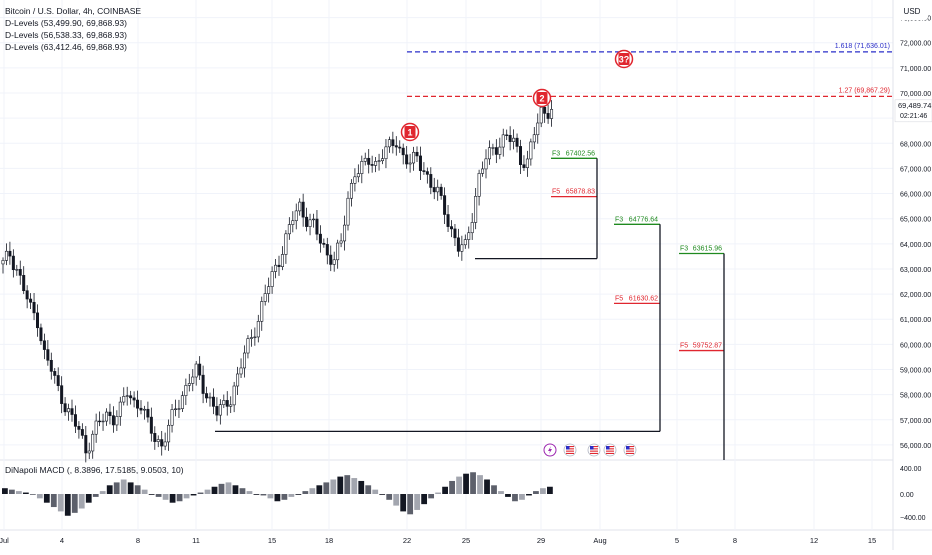 This screenshot has width=932, height=555. What do you see at coordinates (66, 23) in the screenshot?
I see `indicator-legend-1: D-Levels (53,499.90, 69,868.93)` at bounding box center [66, 23].